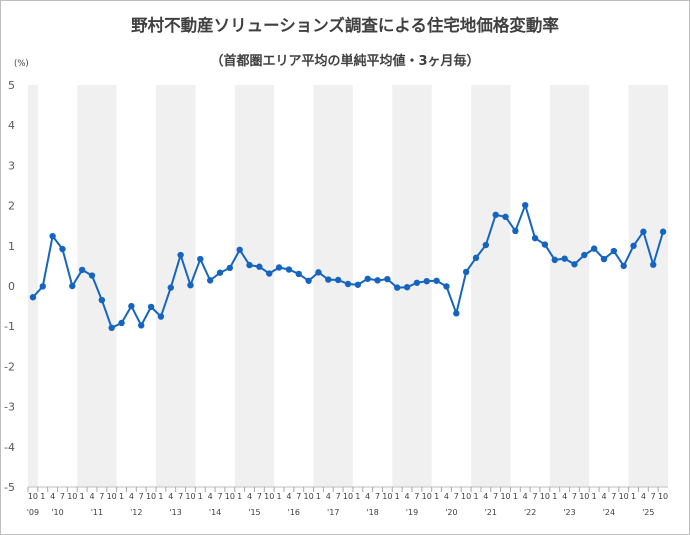 The width and height of the screenshot is (690, 535). What do you see at coordinates (11, 286) in the screenshot?
I see `y-tick-label: 0` at bounding box center [11, 286].